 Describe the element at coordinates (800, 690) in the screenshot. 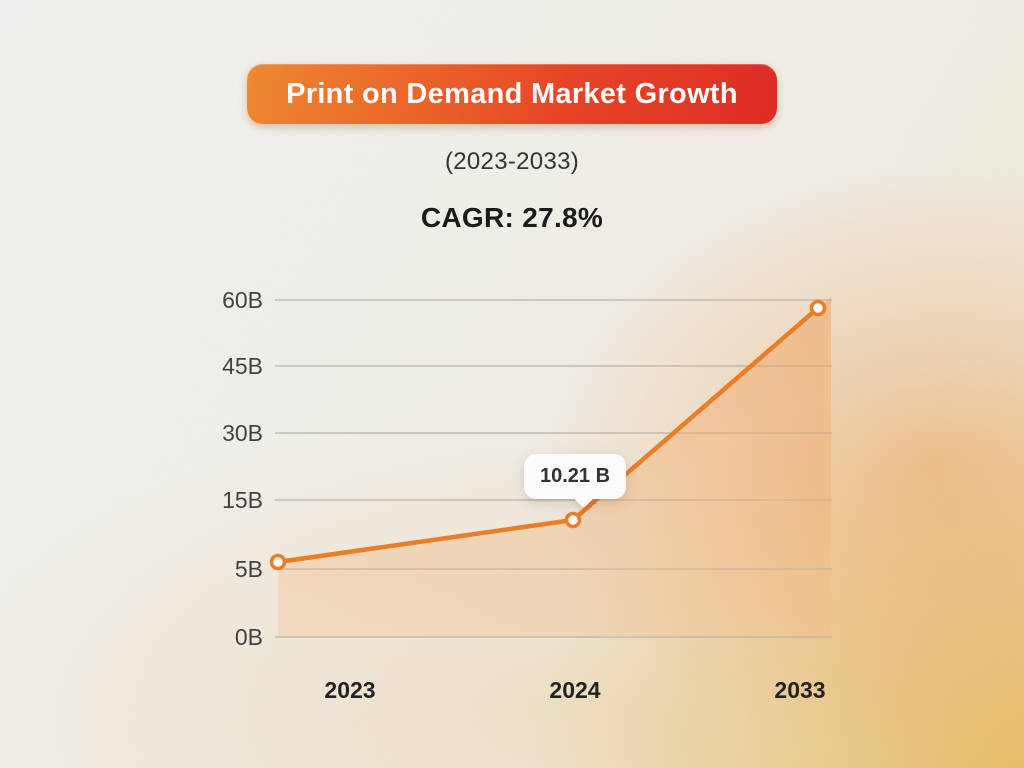

I see `x-axis-tick-label-2033: 2033` at that location.